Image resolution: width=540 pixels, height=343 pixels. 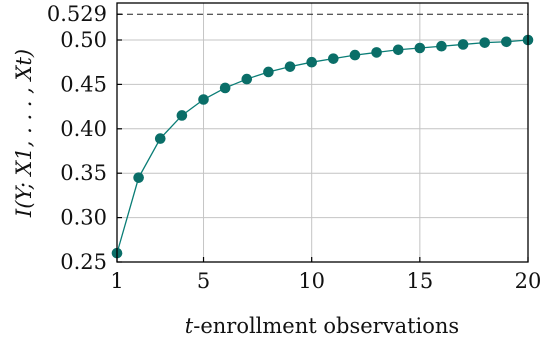 What do you see at coordinates (77, 14) in the screenshot?
I see `y-tick-label: 0.529` at bounding box center [77, 14].